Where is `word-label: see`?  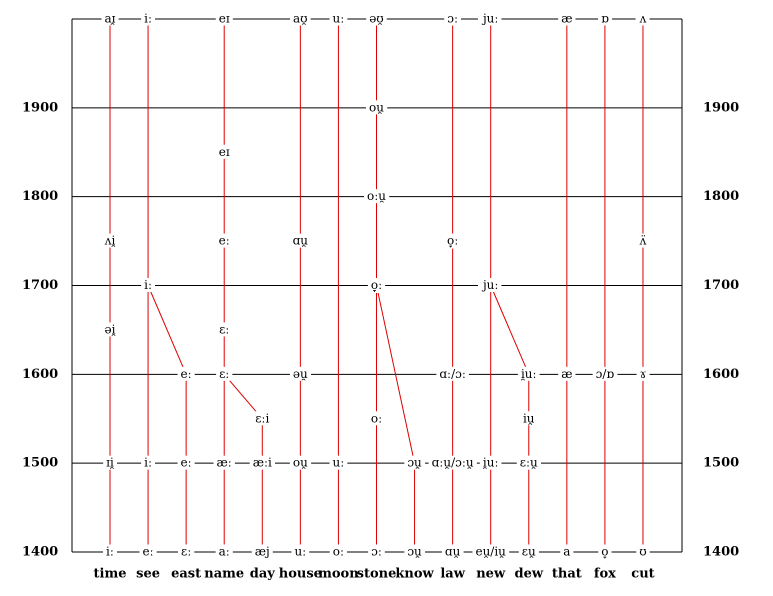
word-label: see is located at coordinates (148, 574).